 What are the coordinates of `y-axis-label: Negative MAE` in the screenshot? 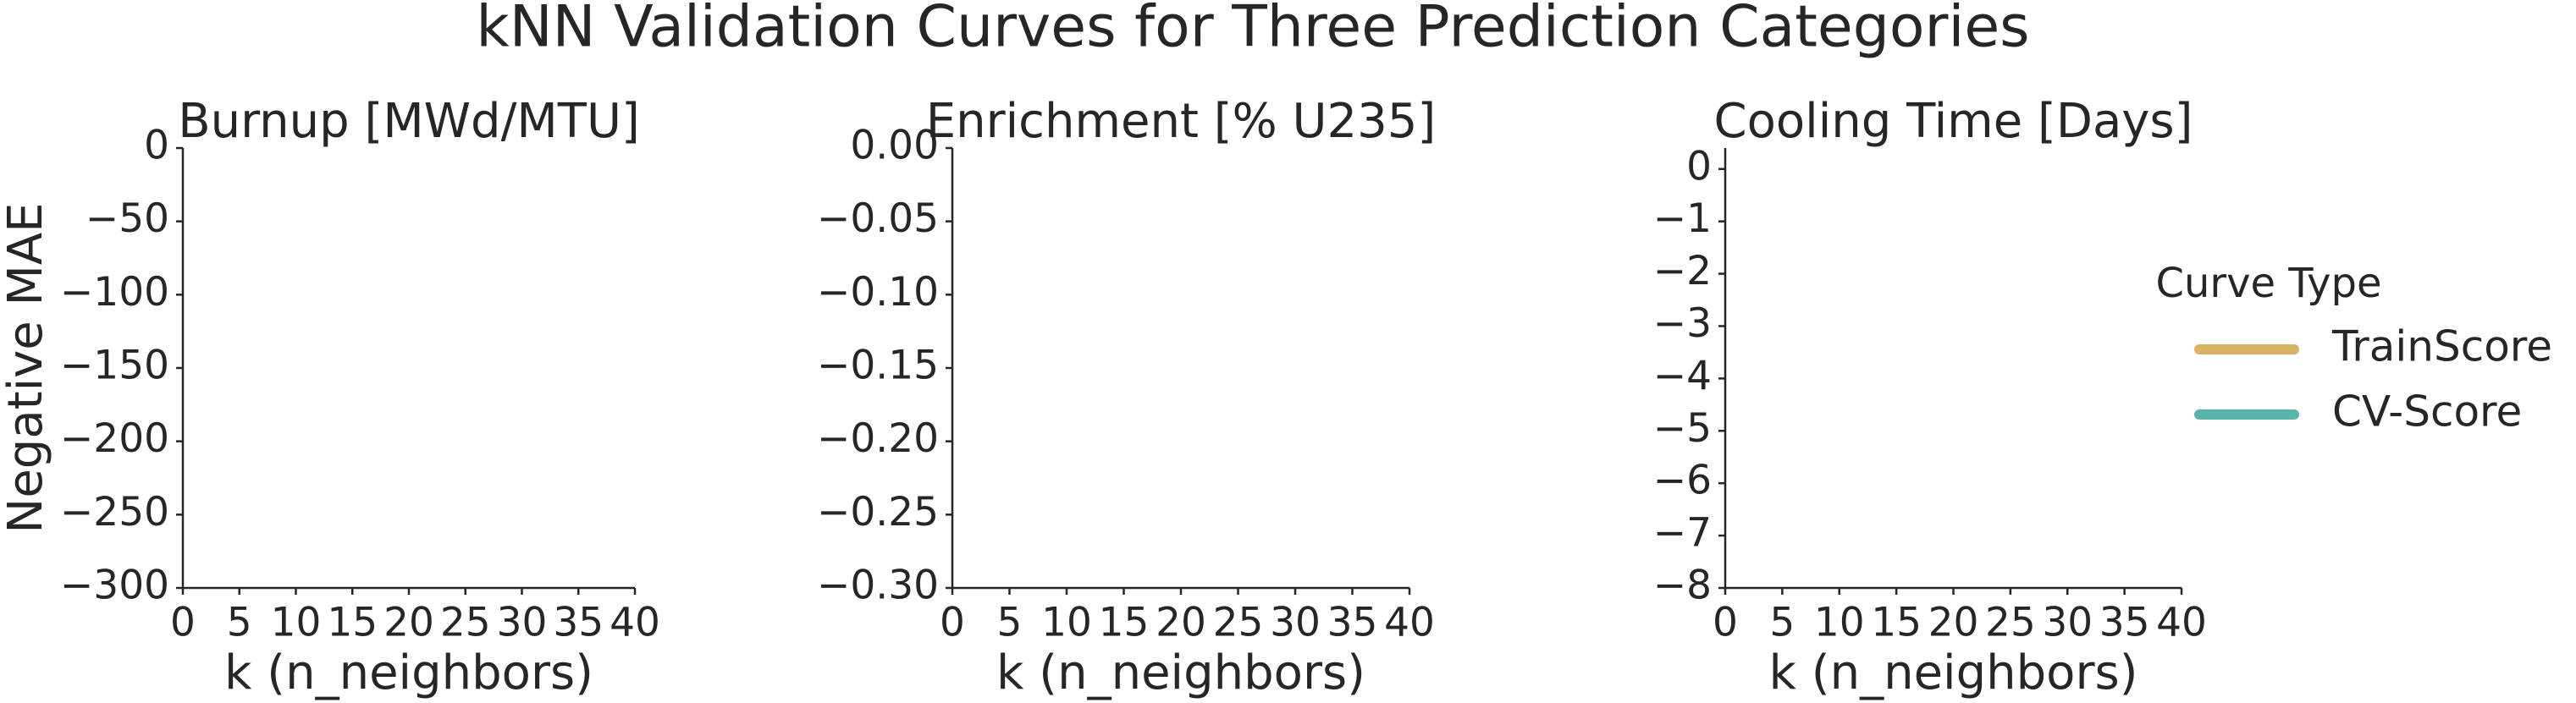 It's located at (27, 367).